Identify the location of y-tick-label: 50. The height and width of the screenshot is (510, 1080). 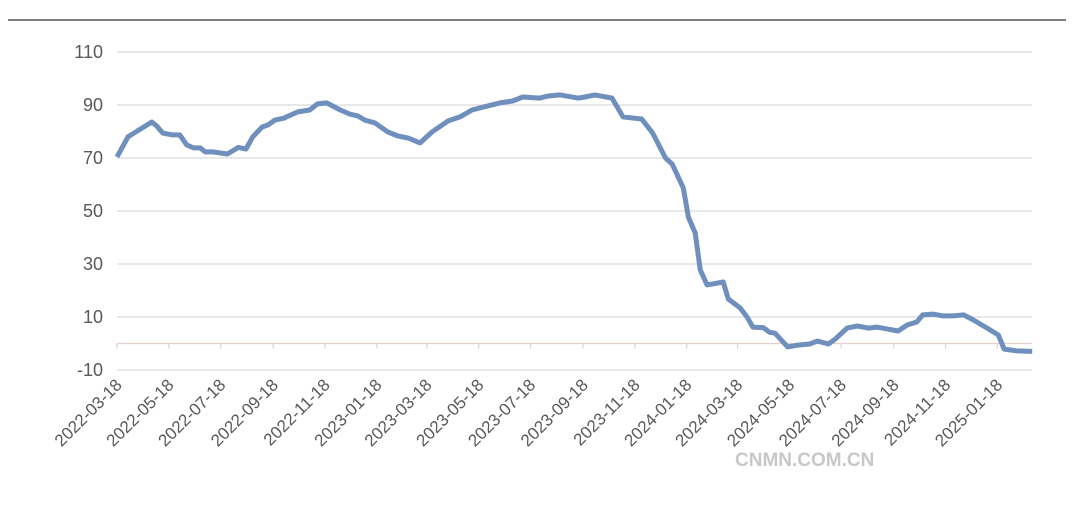
(93, 211).